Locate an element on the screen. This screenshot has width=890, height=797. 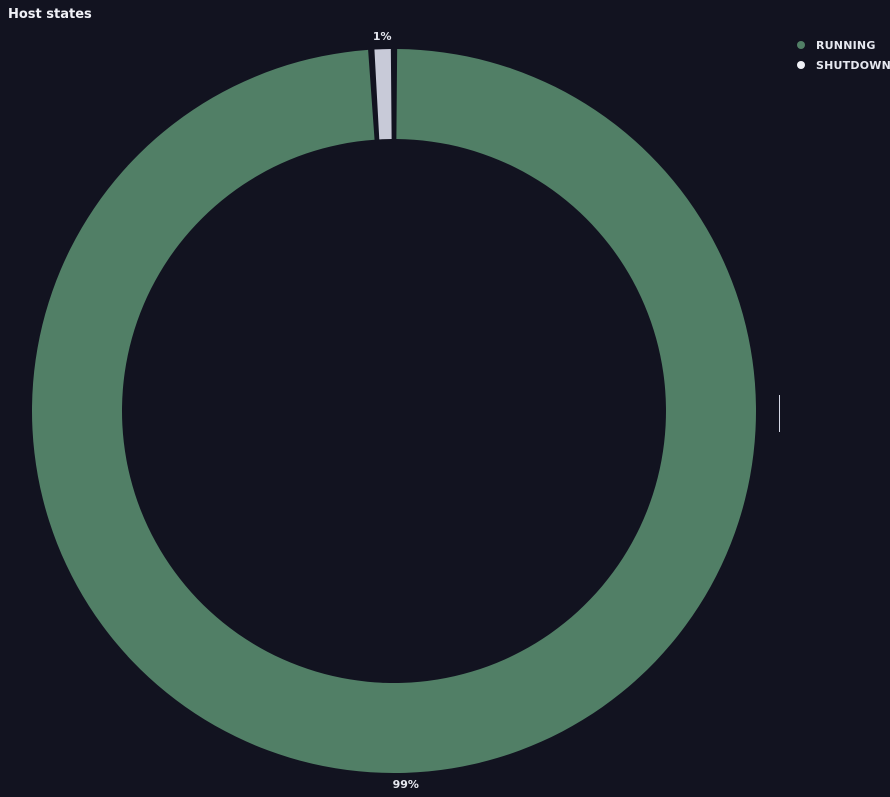
legend-swatch-shutdown is located at coordinates (801, 65).